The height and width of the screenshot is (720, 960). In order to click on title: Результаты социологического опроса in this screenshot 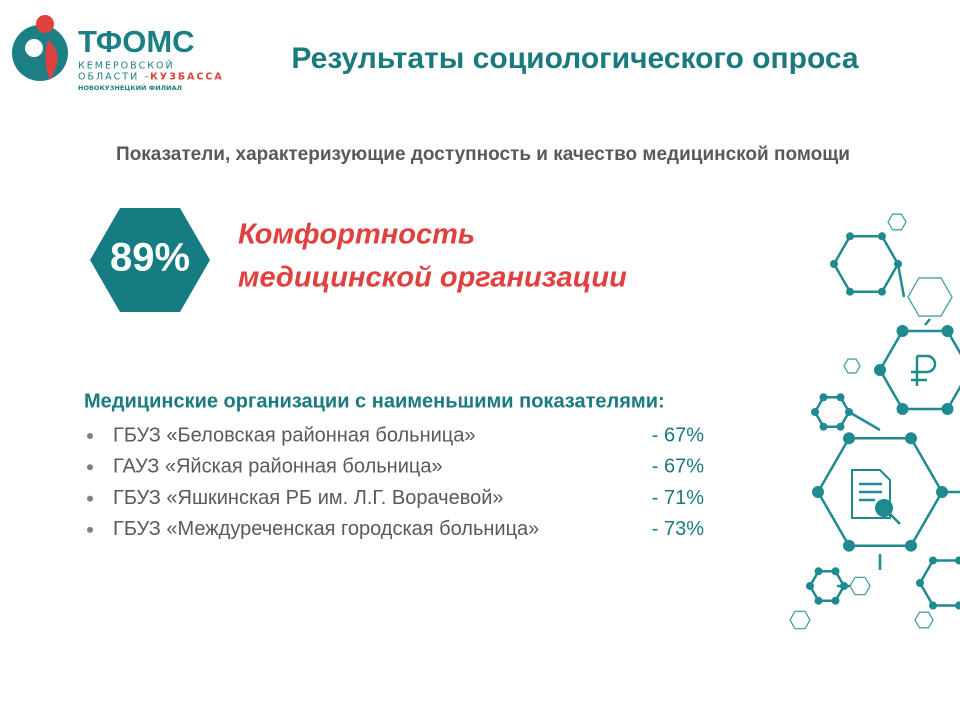, I will do `click(575, 58)`.